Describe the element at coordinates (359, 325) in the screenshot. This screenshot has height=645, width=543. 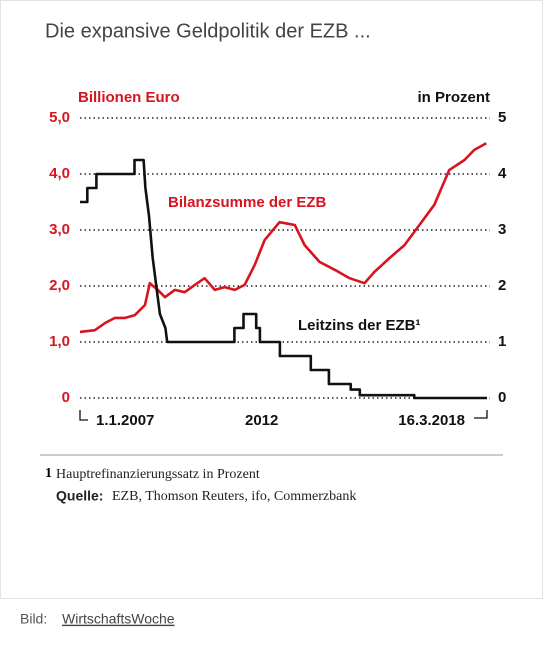
I see `series-label: Leitzins der EZB¹` at that location.